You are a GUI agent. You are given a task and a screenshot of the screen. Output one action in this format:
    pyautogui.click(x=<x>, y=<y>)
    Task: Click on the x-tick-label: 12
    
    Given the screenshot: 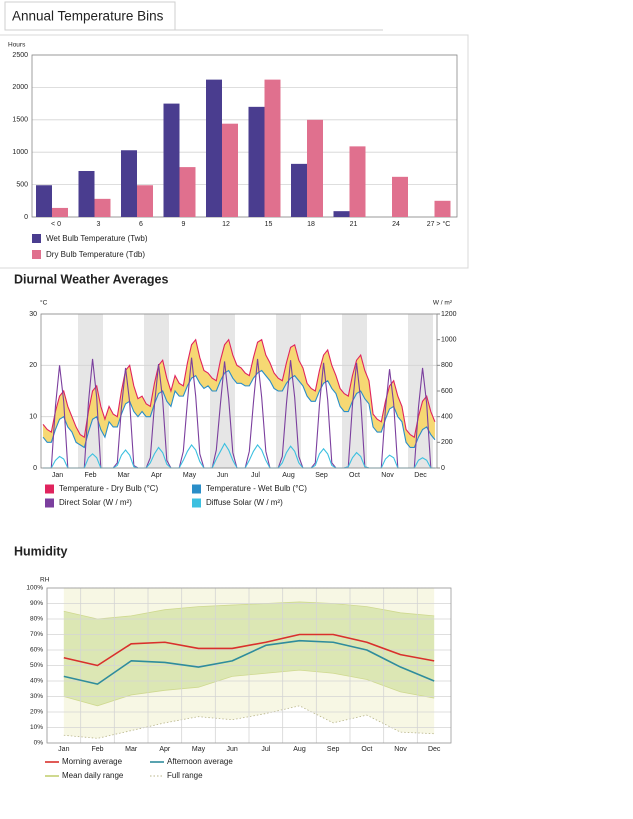 What is the action you would take?
    pyautogui.click(x=226, y=224)
    